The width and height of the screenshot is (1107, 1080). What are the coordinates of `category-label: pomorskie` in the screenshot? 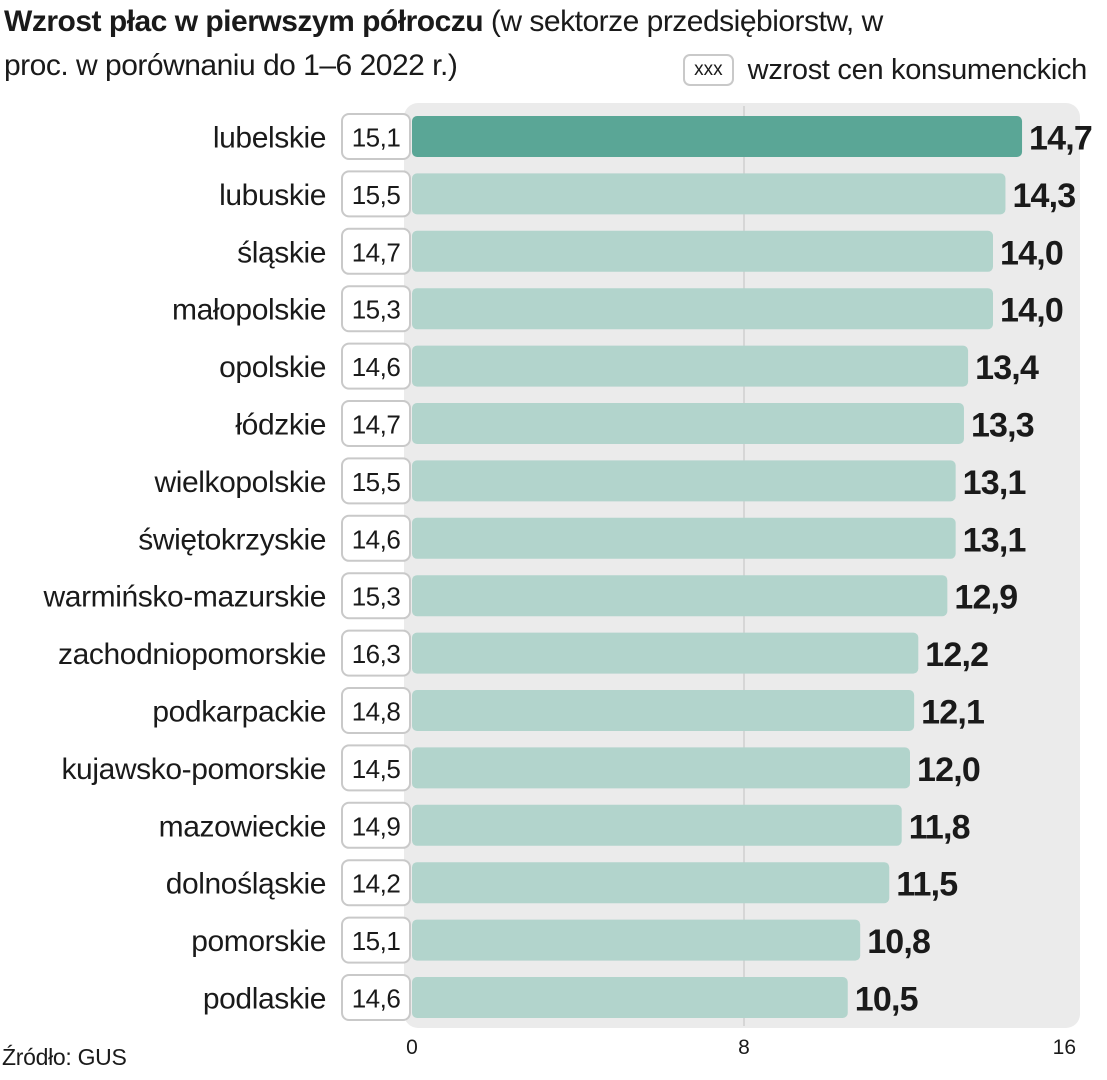 It's located at (258, 941).